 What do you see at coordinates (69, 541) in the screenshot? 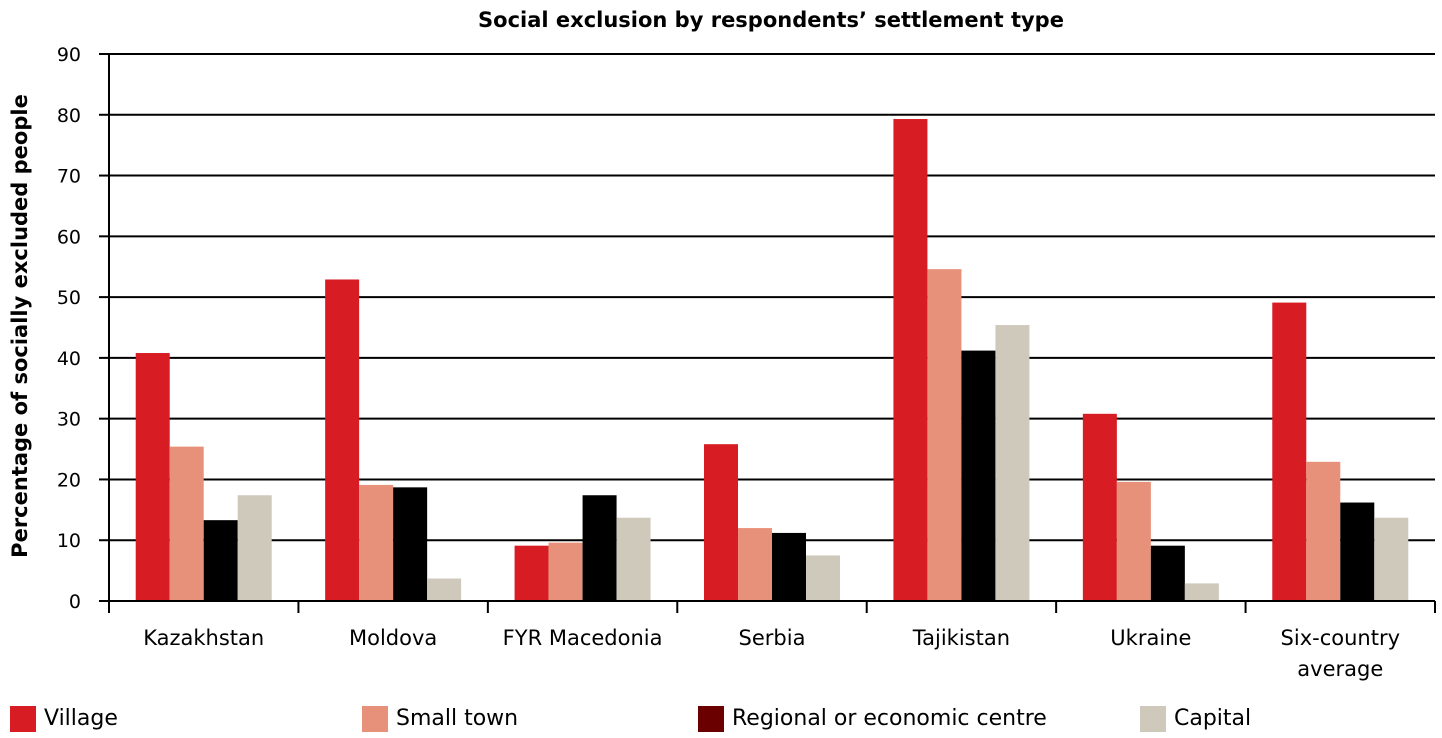
I see `y-tick-label: 10` at bounding box center [69, 541].